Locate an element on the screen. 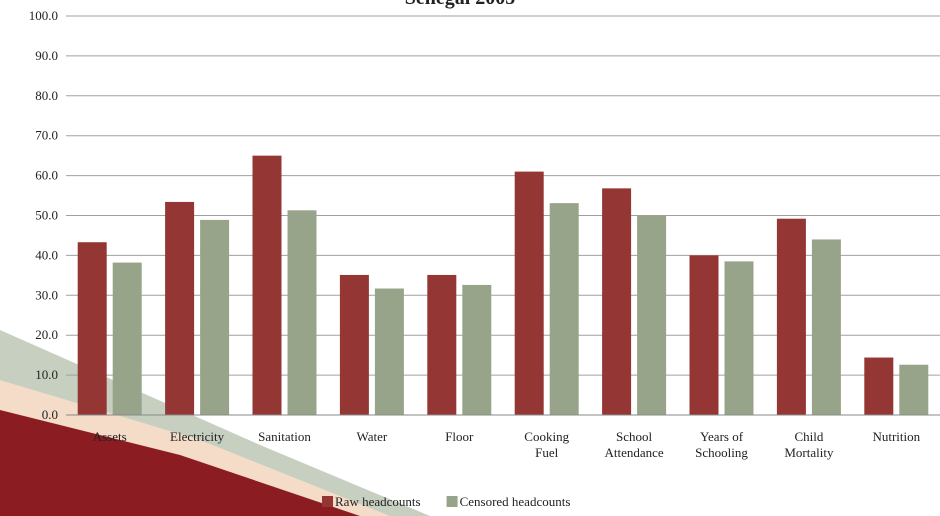 The width and height of the screenshot is (940, 516). y-tick-label: 70.0 is located at coordinates (46, 135).